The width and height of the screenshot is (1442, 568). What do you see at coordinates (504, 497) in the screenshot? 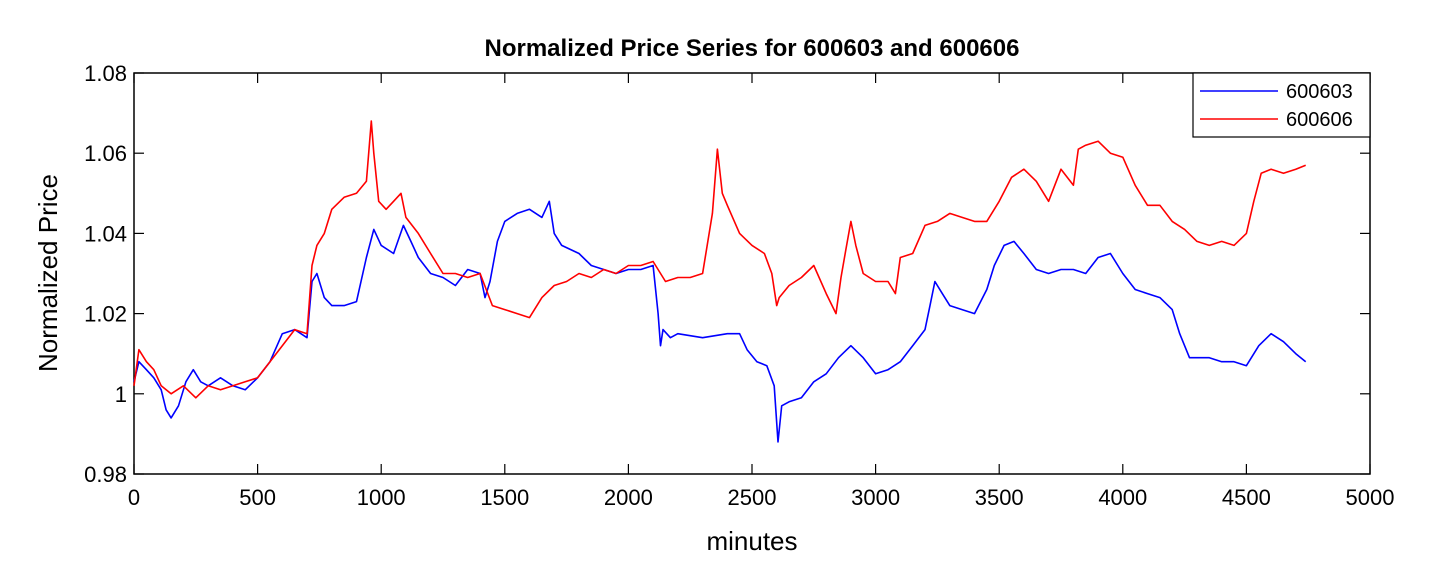
I see `x-tick-label-3: 1500` at bounding box center [504, 497].